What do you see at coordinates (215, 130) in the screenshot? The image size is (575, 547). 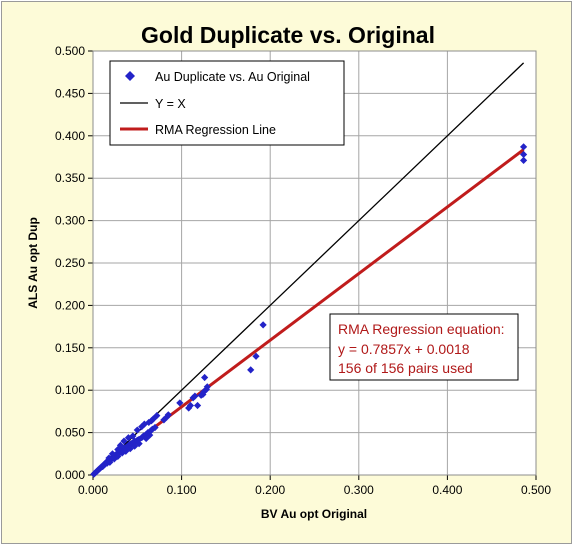 I see `legend-label-rma: RMA Regression Line` at bounding box center [215, 130].